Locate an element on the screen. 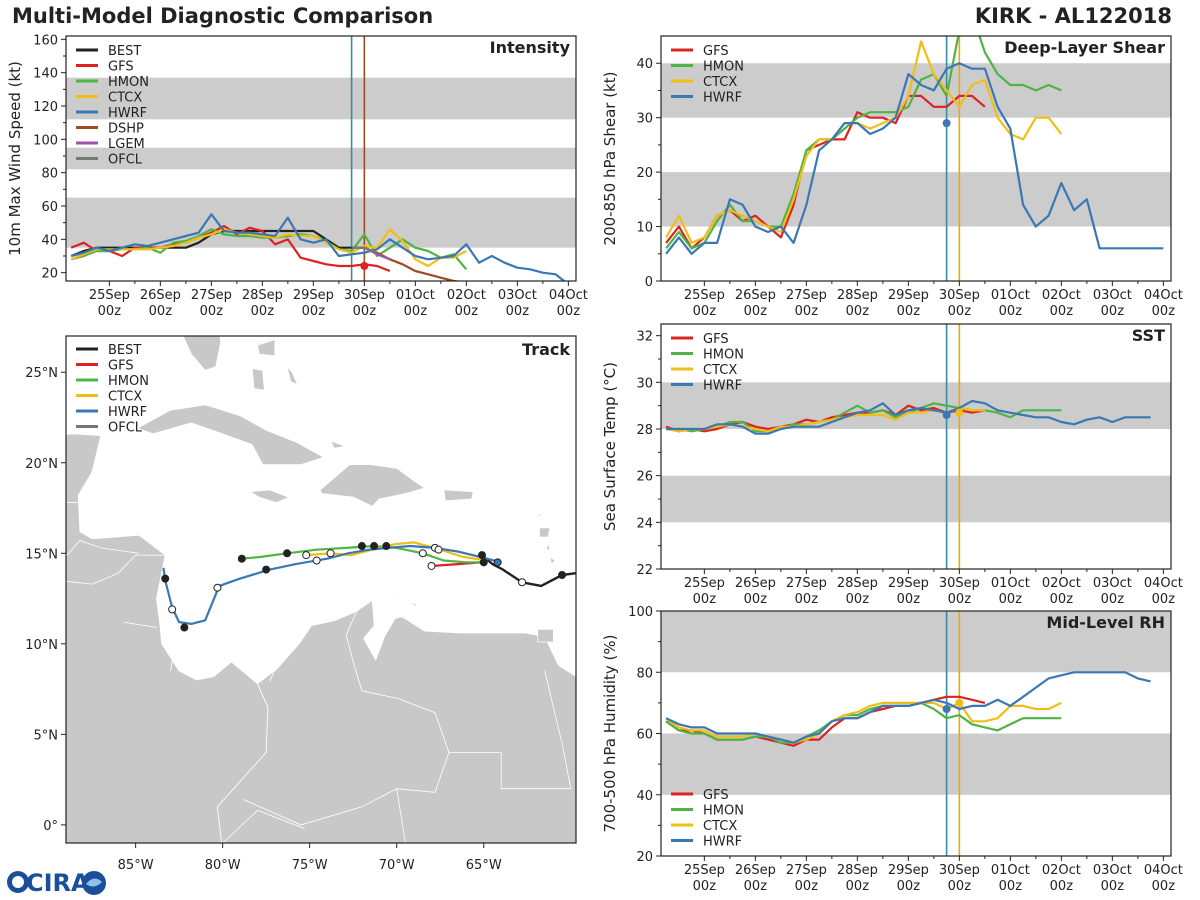  rh-xtick-label: 26Sep is located at coordinates (755, 870).